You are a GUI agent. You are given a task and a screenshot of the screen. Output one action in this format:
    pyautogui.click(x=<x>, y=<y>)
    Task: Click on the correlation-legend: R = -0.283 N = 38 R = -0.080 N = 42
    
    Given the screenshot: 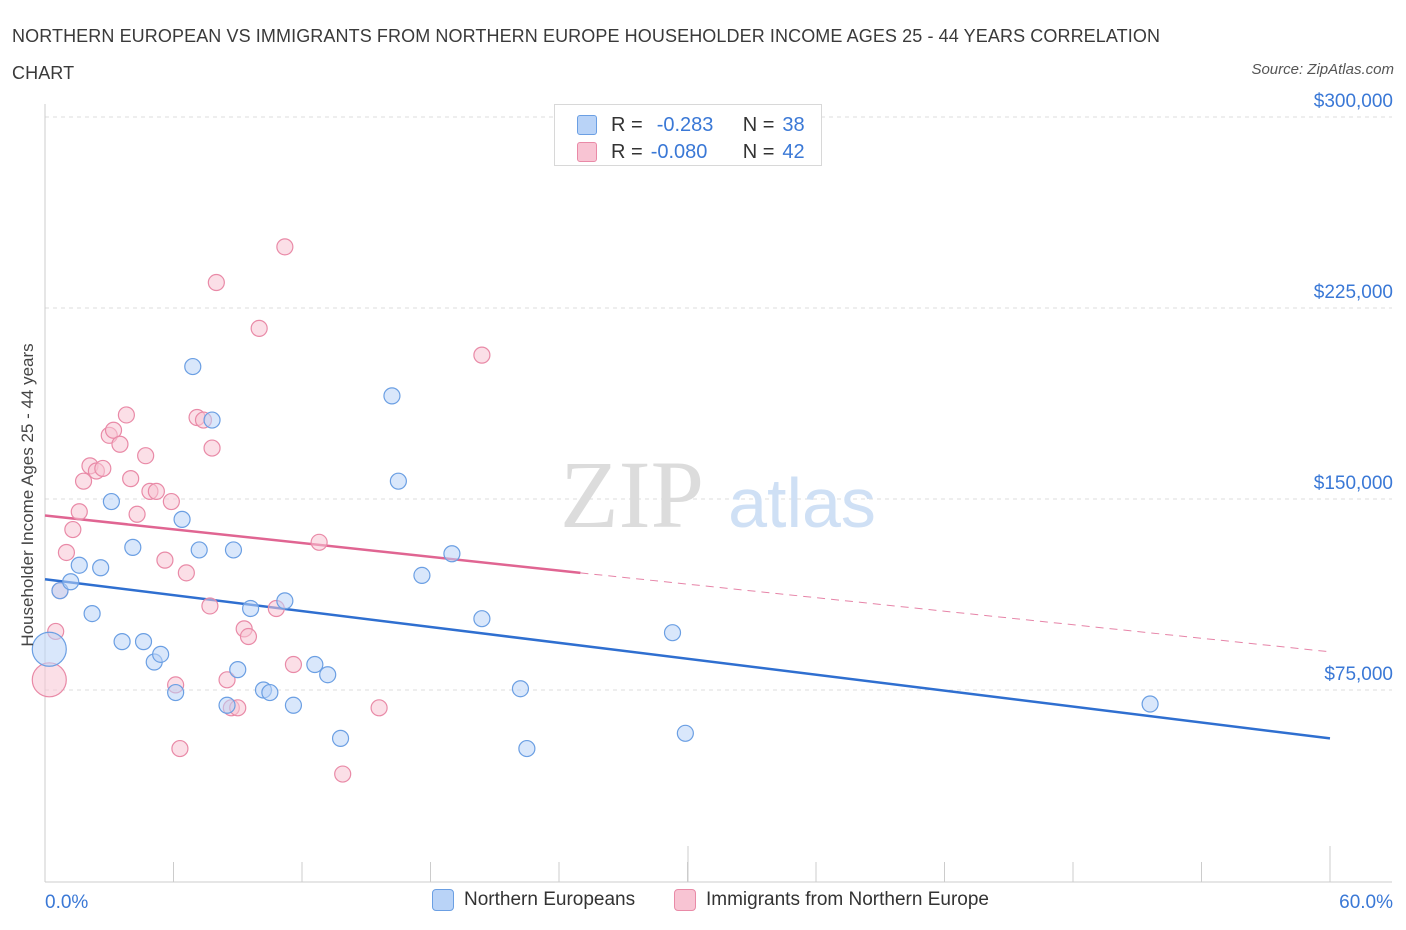 What is the action you would take?
    pyautogui.click(x=688, y=135)
    